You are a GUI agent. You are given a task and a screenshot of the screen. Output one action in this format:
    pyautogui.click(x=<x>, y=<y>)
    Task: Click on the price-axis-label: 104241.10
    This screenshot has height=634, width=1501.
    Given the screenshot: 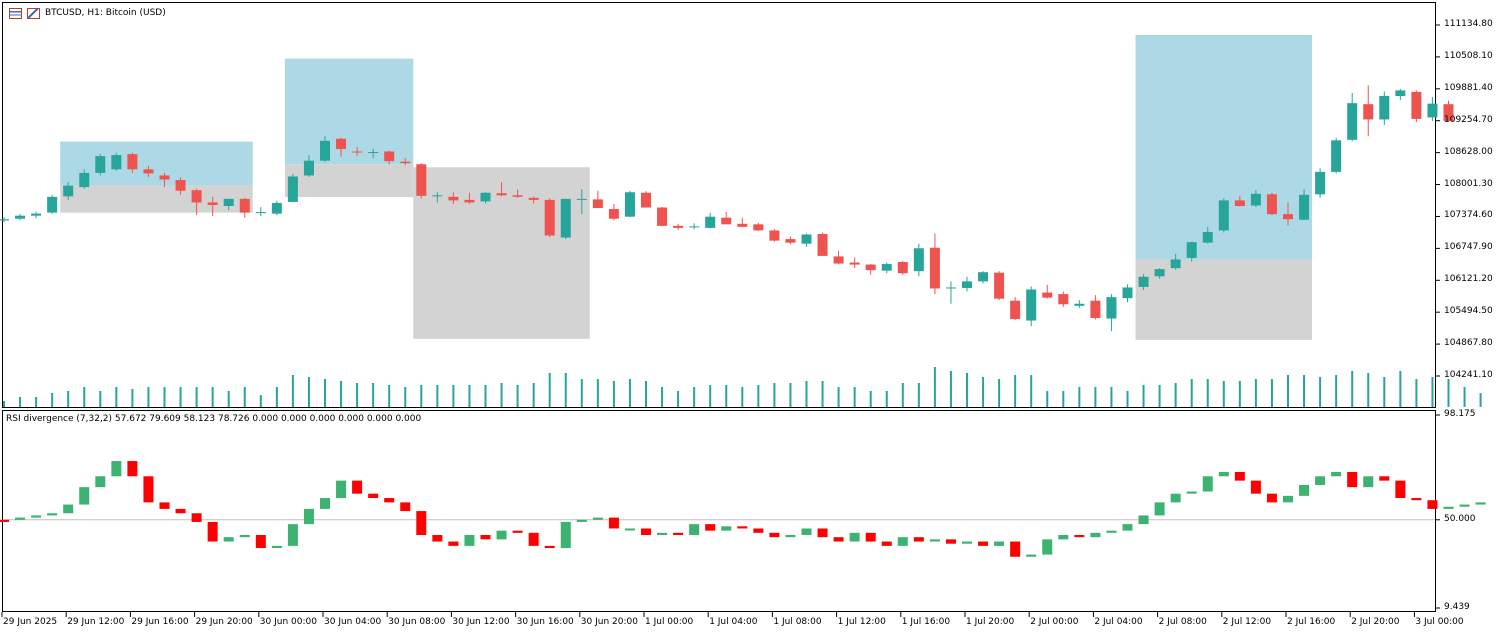 What is the action you would take?
    pyautogui.click(x=1468, y=375)
    